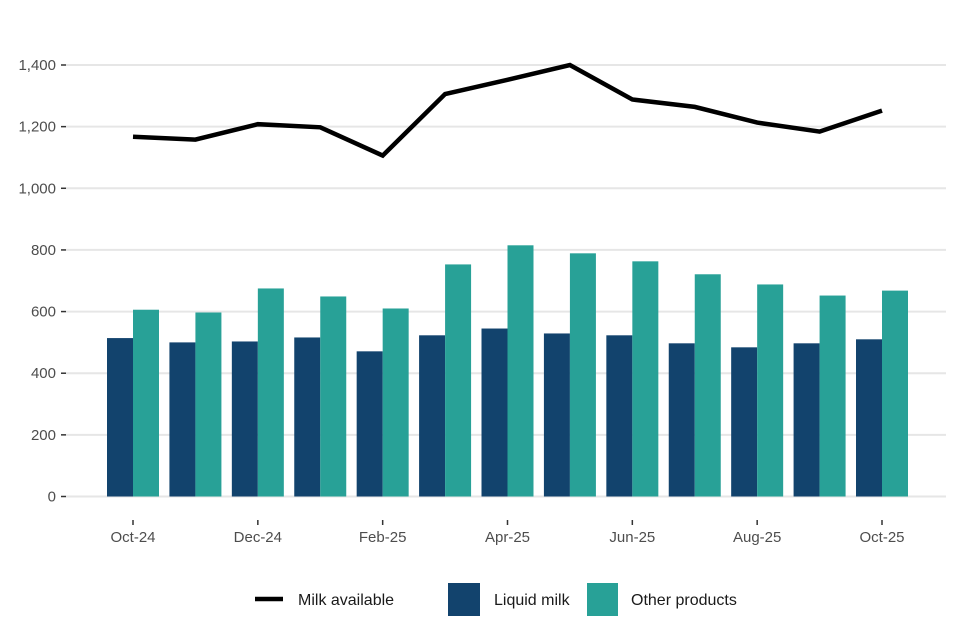  Describe the element at coordinates (757, 537) in the screenshot. I see `x-tick-label: Aug-25` at that location.